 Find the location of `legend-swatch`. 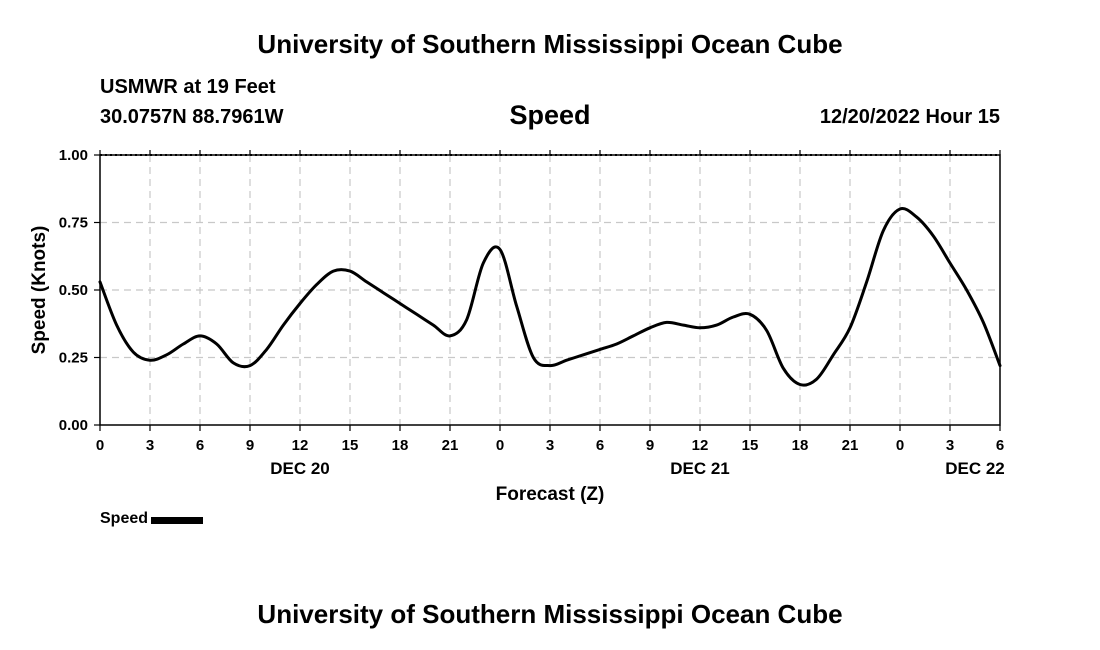

legend-swatch is located at coordinates (177, 520).